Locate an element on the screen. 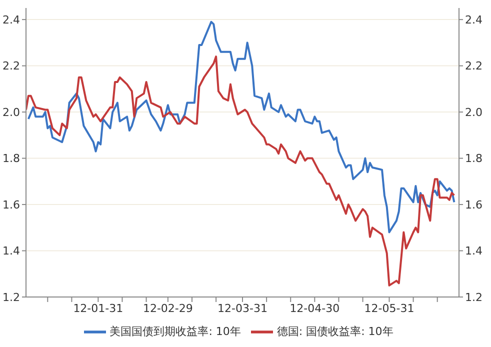  y-tick-label: 2.2 is located at coordinates (11, 66).